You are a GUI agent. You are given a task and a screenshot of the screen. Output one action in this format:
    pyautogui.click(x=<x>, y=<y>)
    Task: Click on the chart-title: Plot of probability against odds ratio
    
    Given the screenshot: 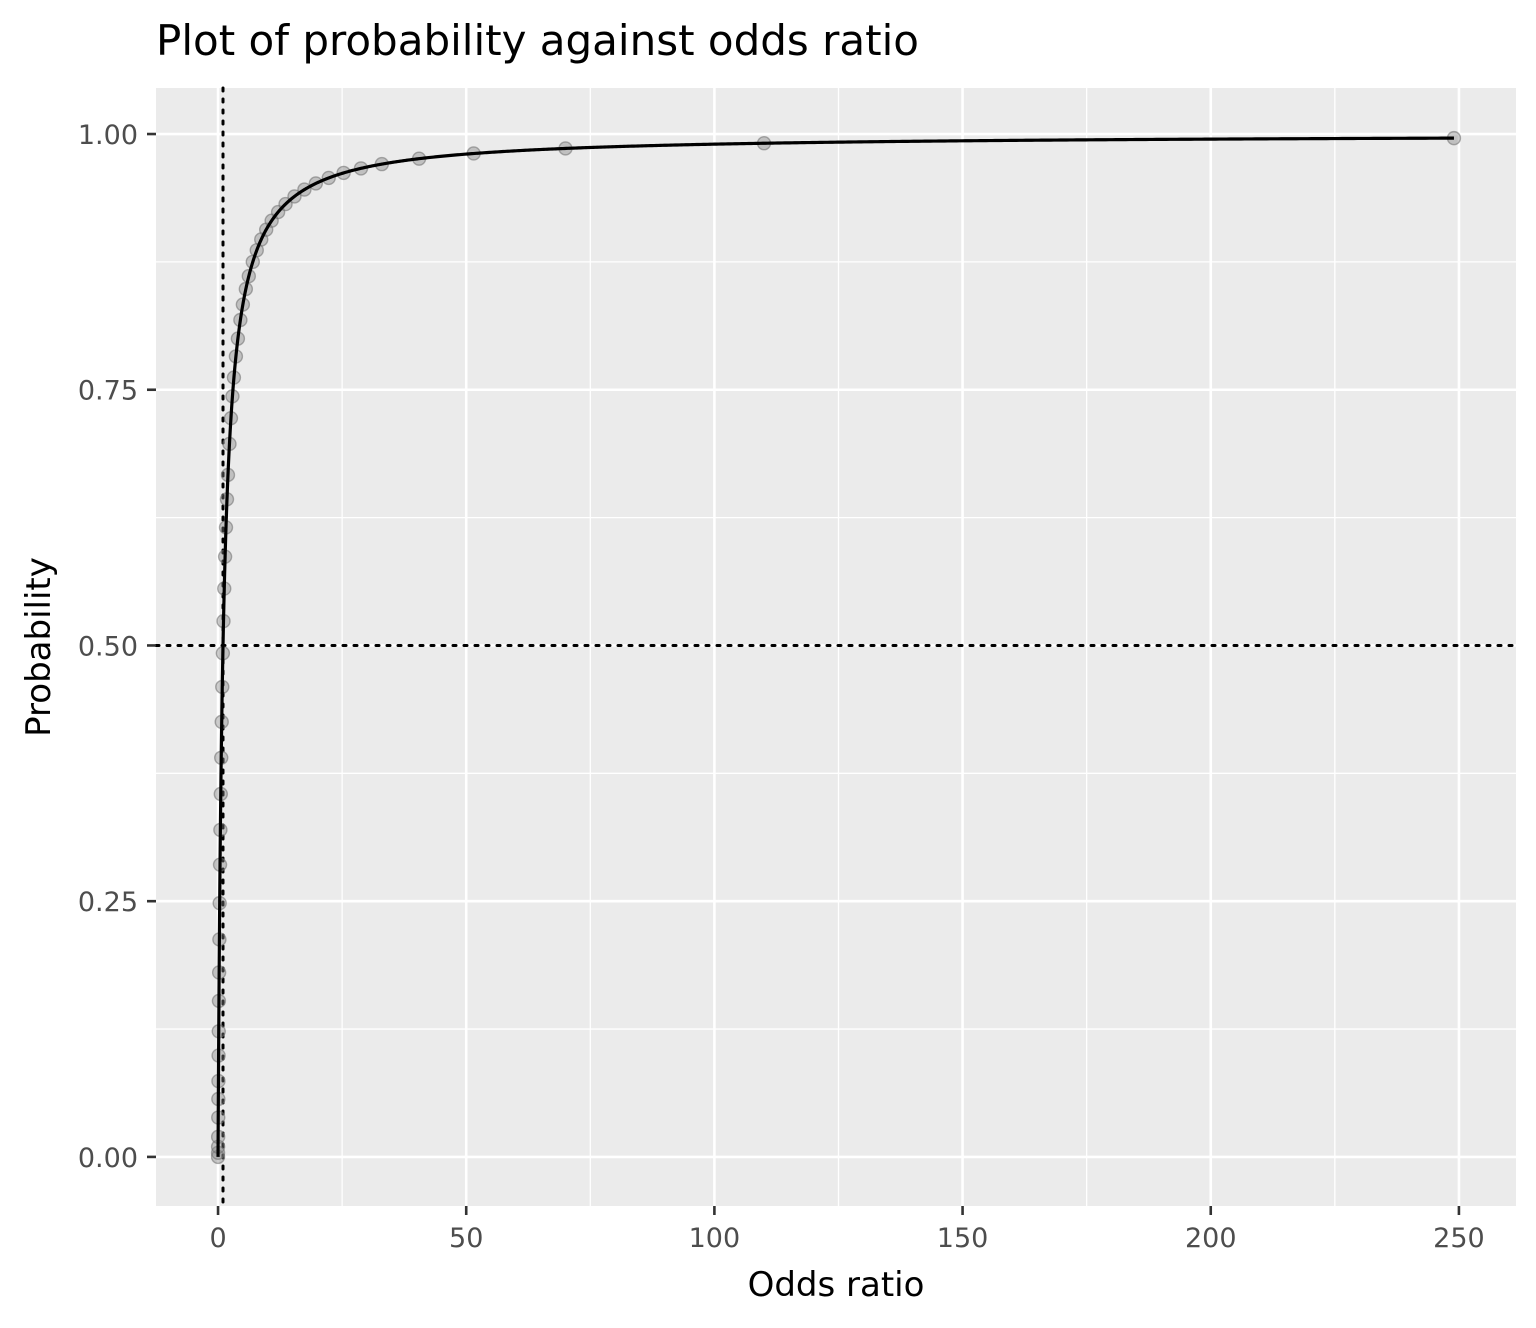 What is the action you would take?
    pyautogui.click(x=537, y=40)
    